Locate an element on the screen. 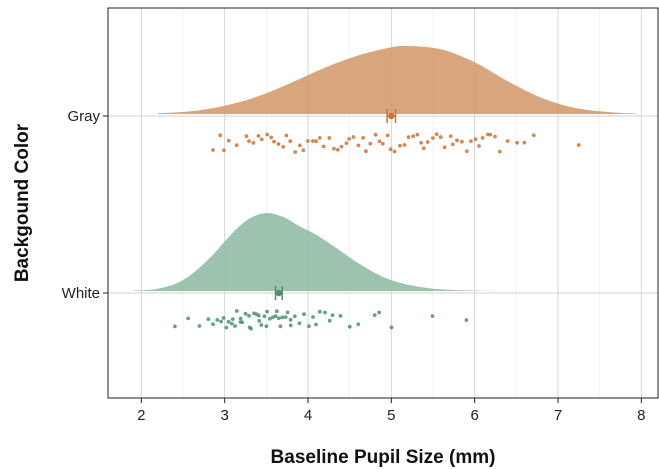 This screenshot has height=469, width=659. y-axis-ticks: Gray White is located at coordinates (85, 205).